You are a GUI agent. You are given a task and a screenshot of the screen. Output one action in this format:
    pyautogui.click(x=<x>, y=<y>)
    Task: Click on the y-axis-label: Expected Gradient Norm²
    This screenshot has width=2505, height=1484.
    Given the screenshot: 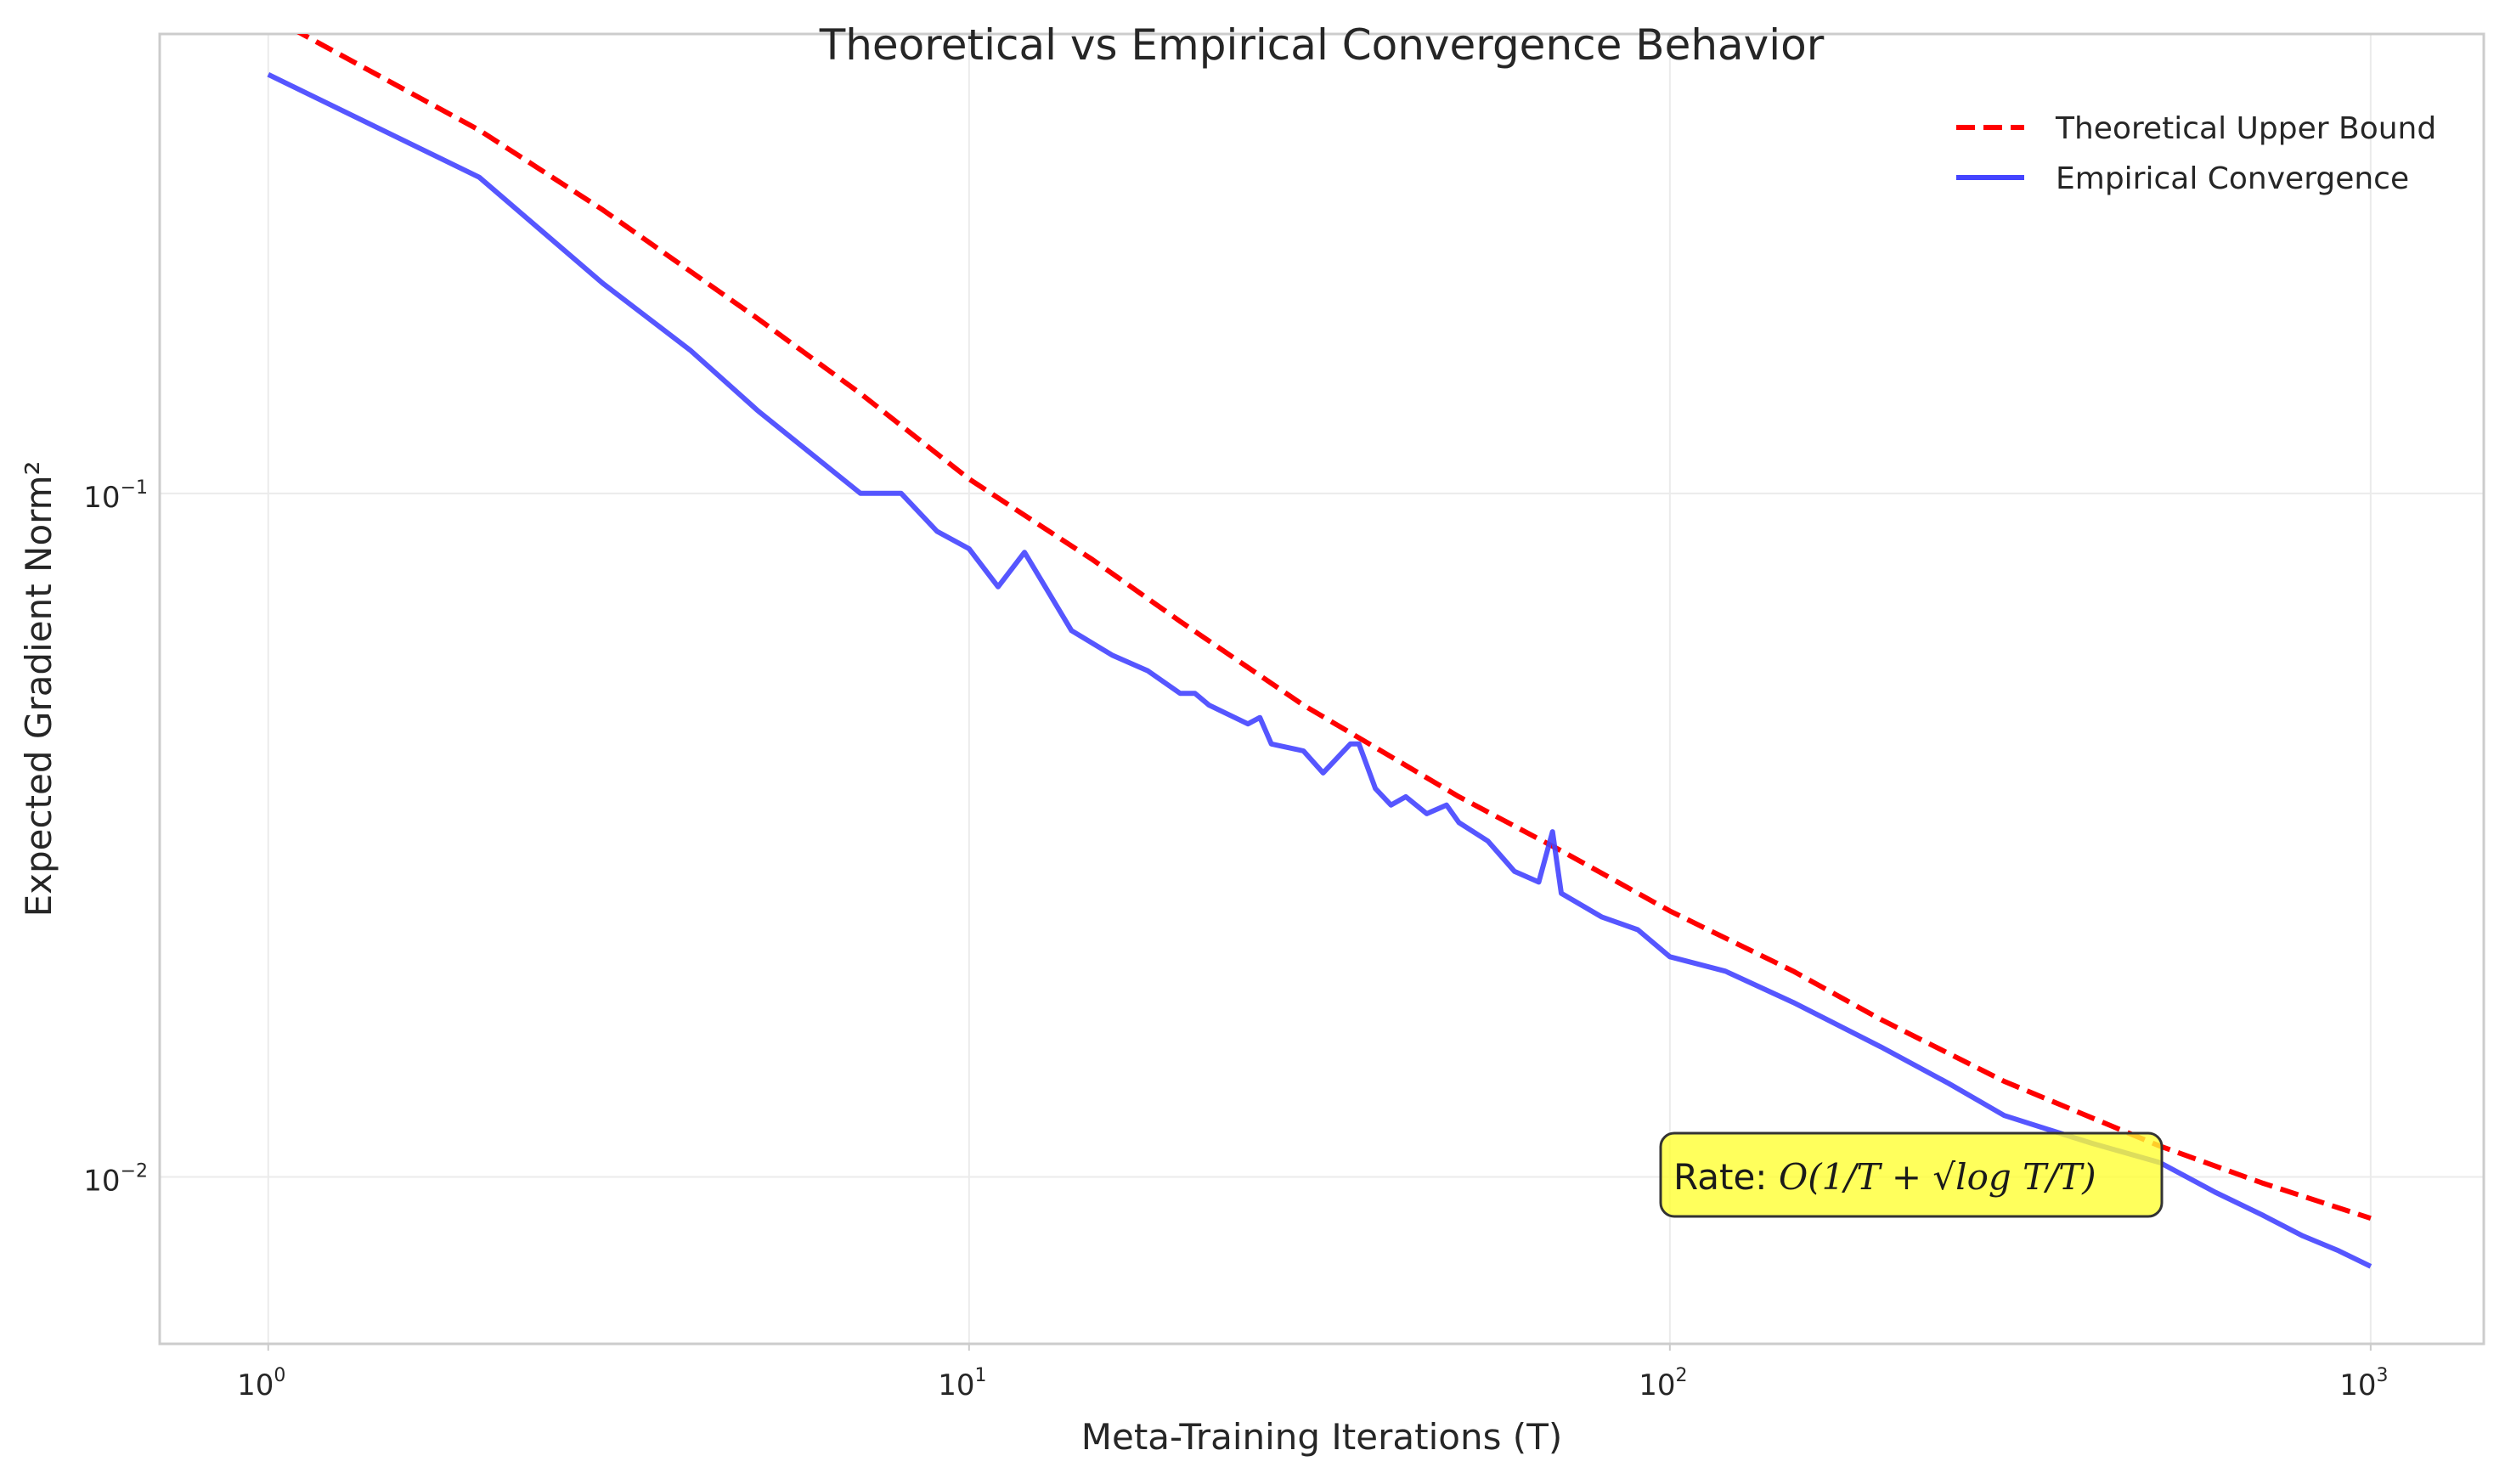 What is the action you would take?
    pyautogui.click(x=39, y=689)
    